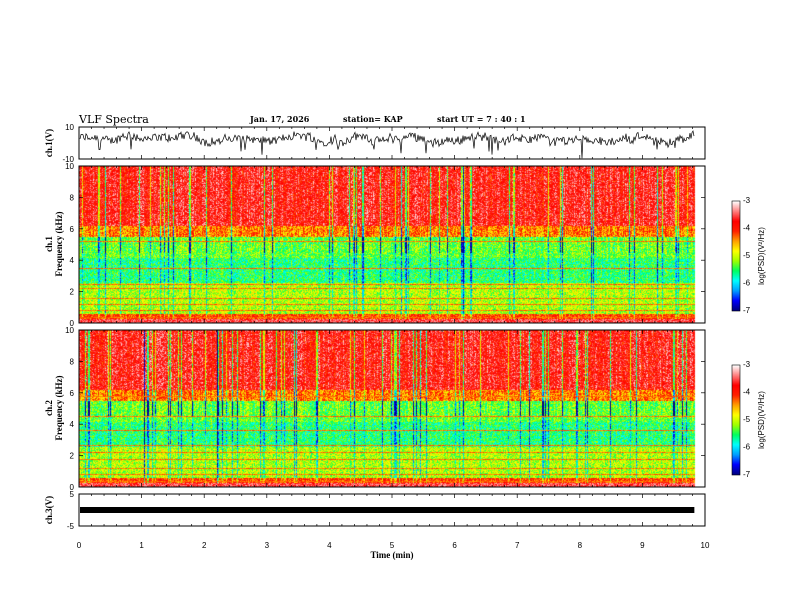 The width and height of the screenshot is (792, 612). I want to click on figure-title: VLF Spectra, so click(113, 119).